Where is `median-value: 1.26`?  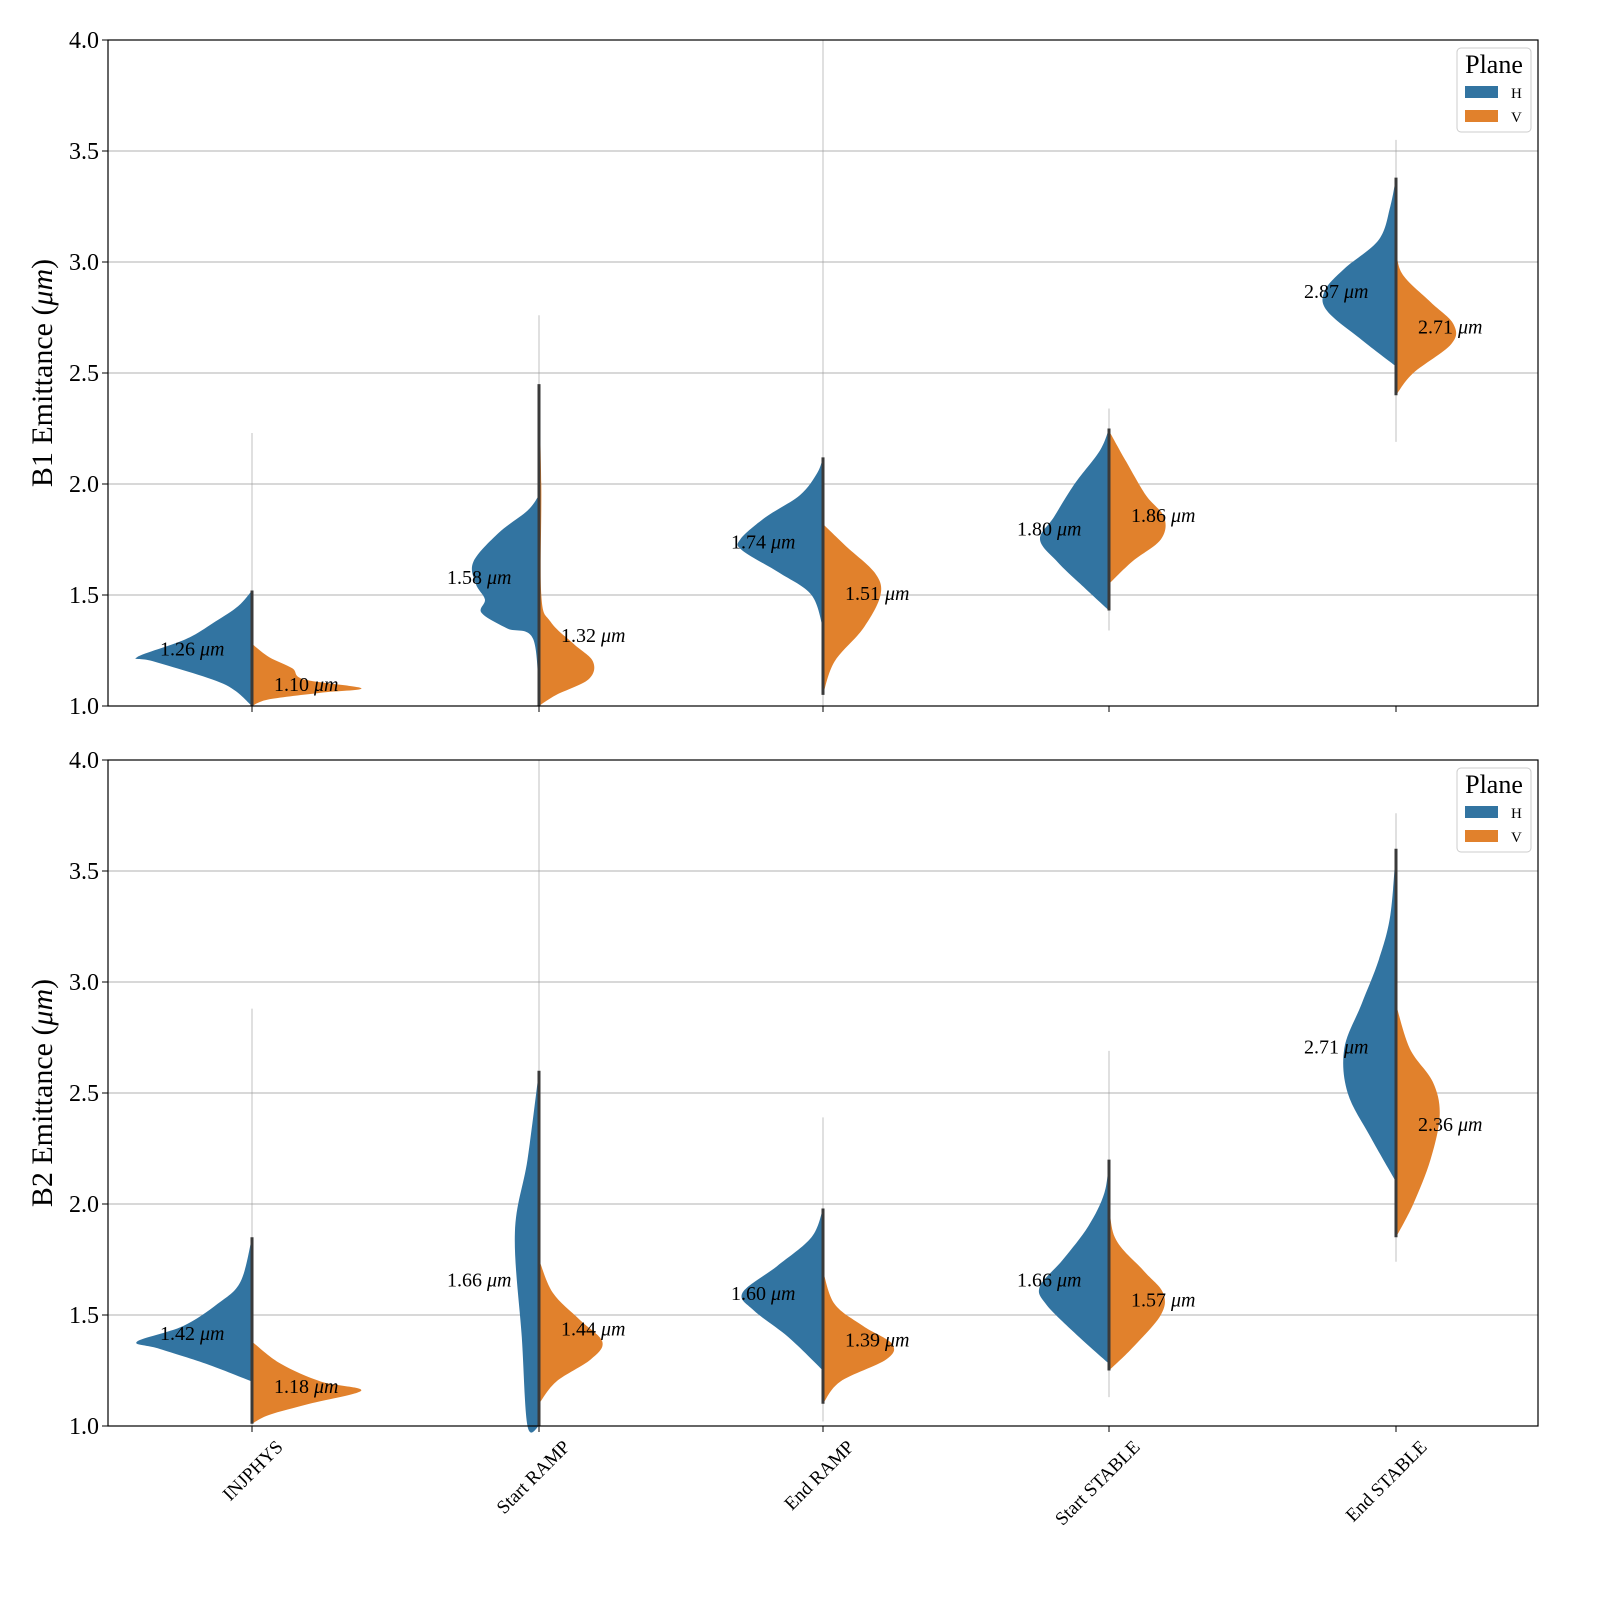 median-value: 1.26 is located at coordinates (180, 649).